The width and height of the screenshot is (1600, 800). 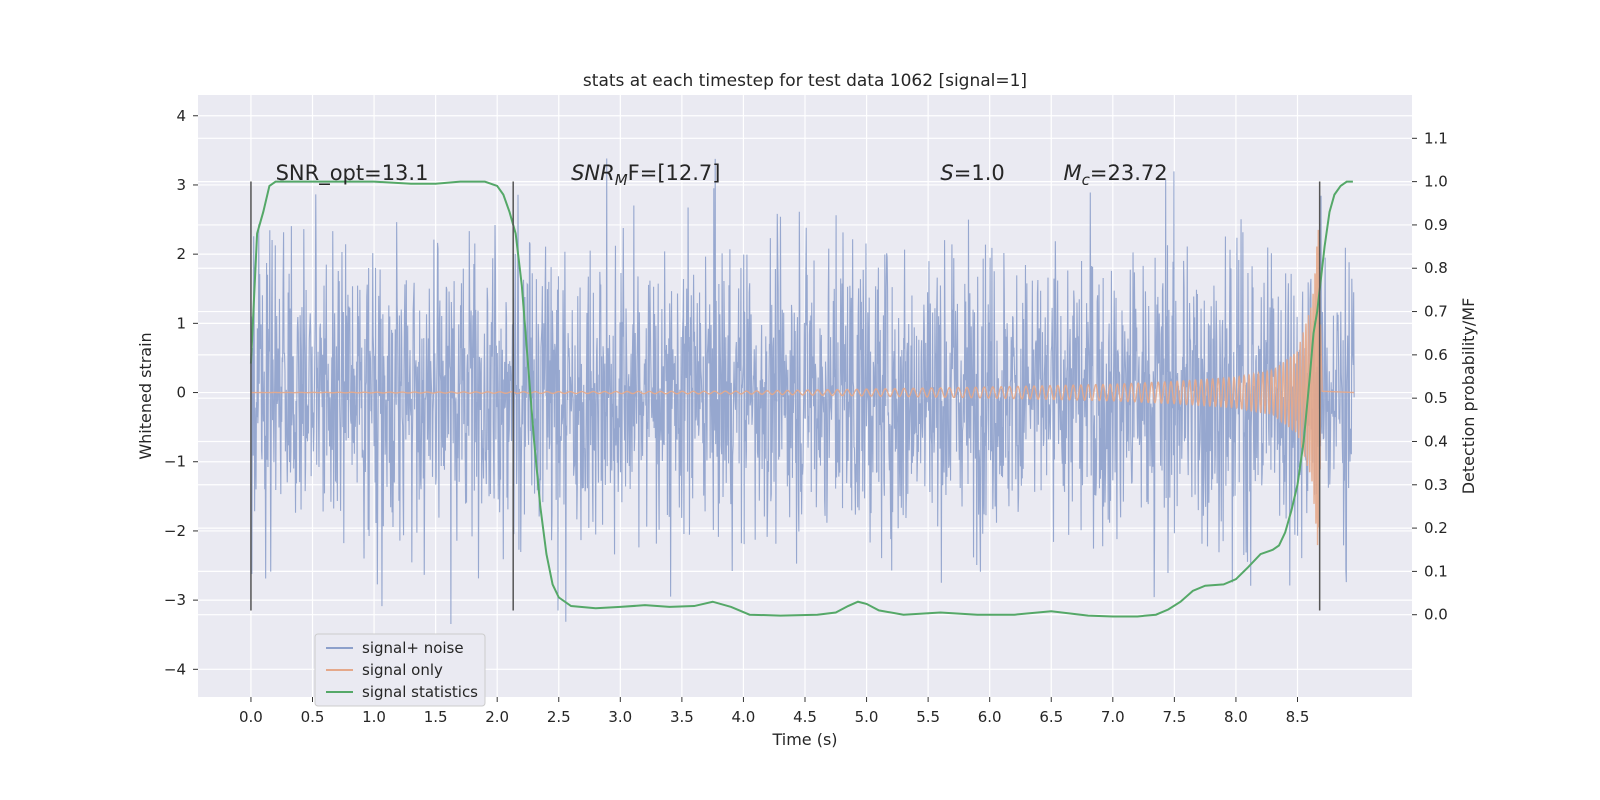 I want to click on y2-tick-label: 0.1, so click(x=1436, y=571).